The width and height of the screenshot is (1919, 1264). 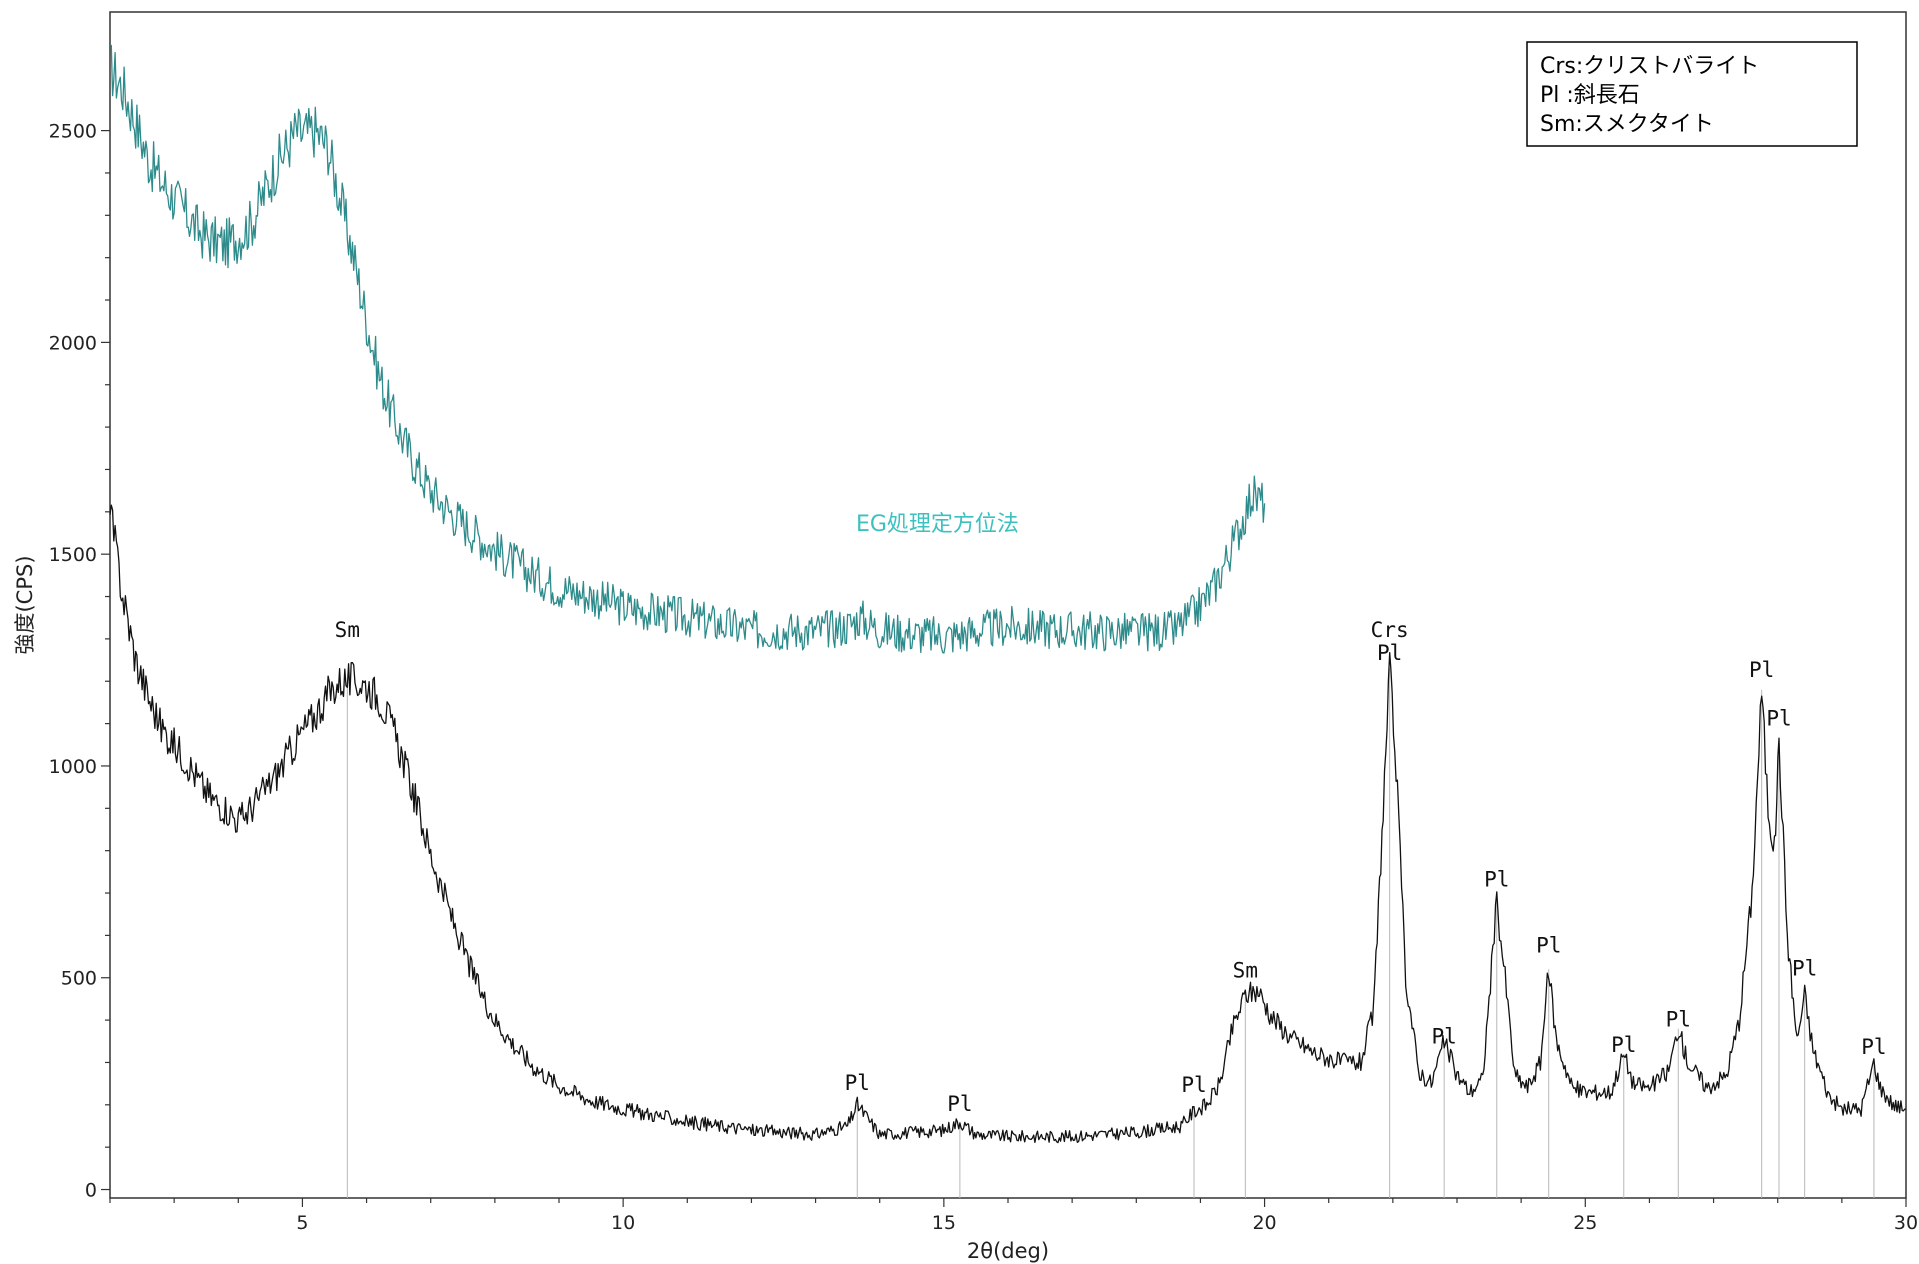 What do you see at coordinates (73, 343) in the screenshot?
I see `y-tick-label: 2000` at bounding box center [73, 343].